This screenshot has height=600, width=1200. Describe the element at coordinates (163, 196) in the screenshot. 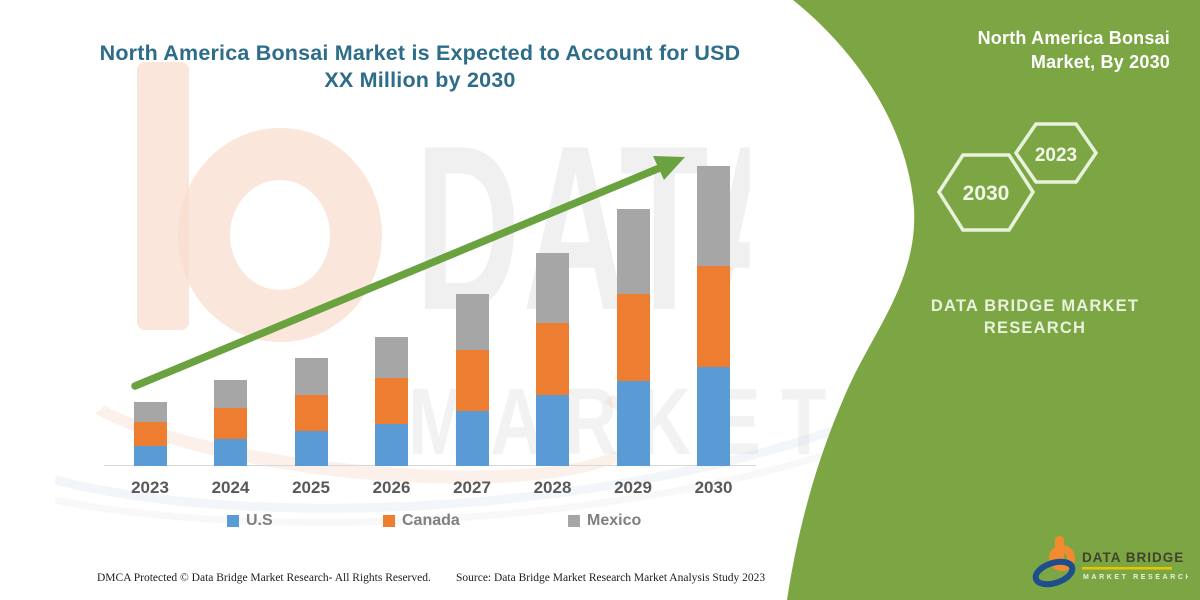

I see `watermark-logo-b-bar` at that location.